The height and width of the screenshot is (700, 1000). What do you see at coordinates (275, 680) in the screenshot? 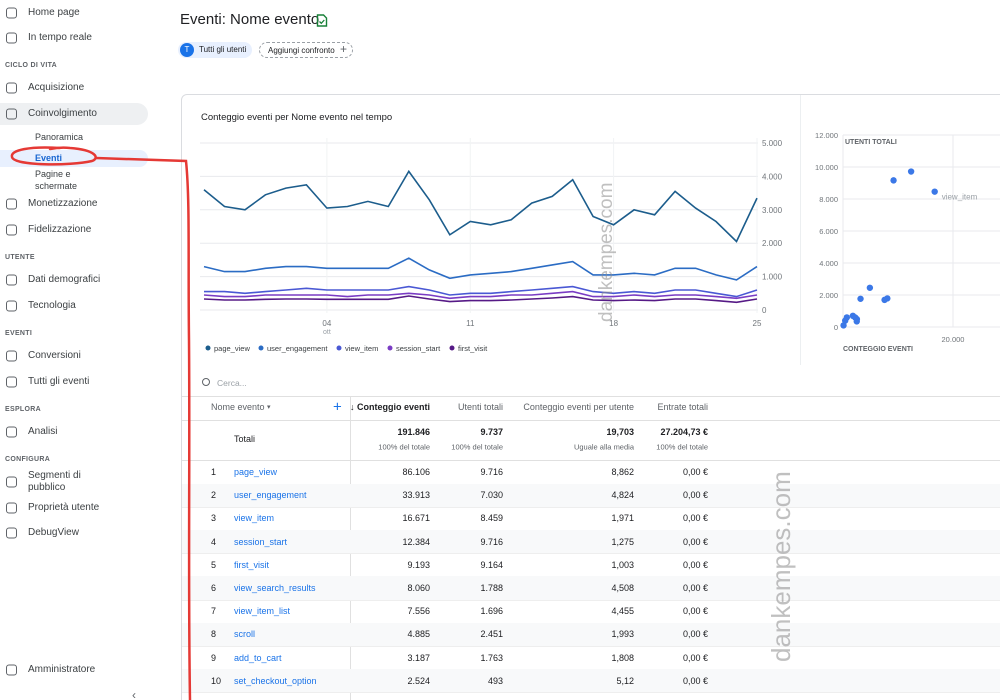
I see `event-name: set_checkout_option` at bounding box center [275, 680].